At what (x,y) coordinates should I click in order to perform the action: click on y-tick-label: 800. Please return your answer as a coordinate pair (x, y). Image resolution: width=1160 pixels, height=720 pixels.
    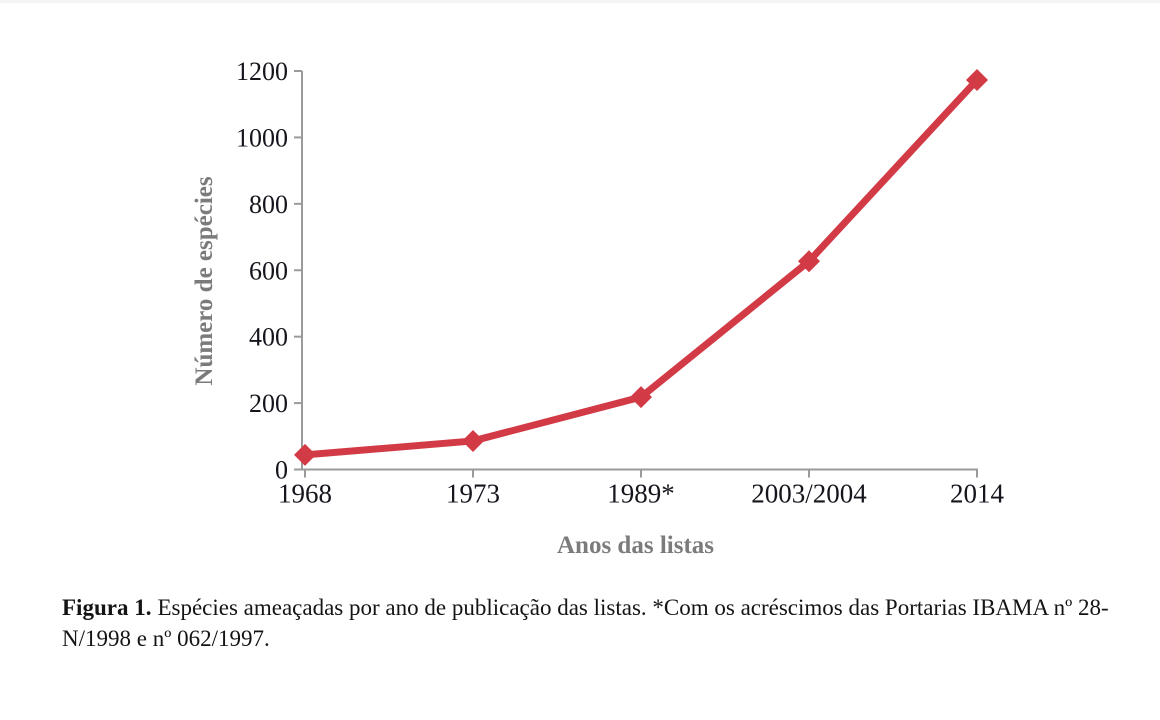
    Looking at the image, I should click on (268, 204).